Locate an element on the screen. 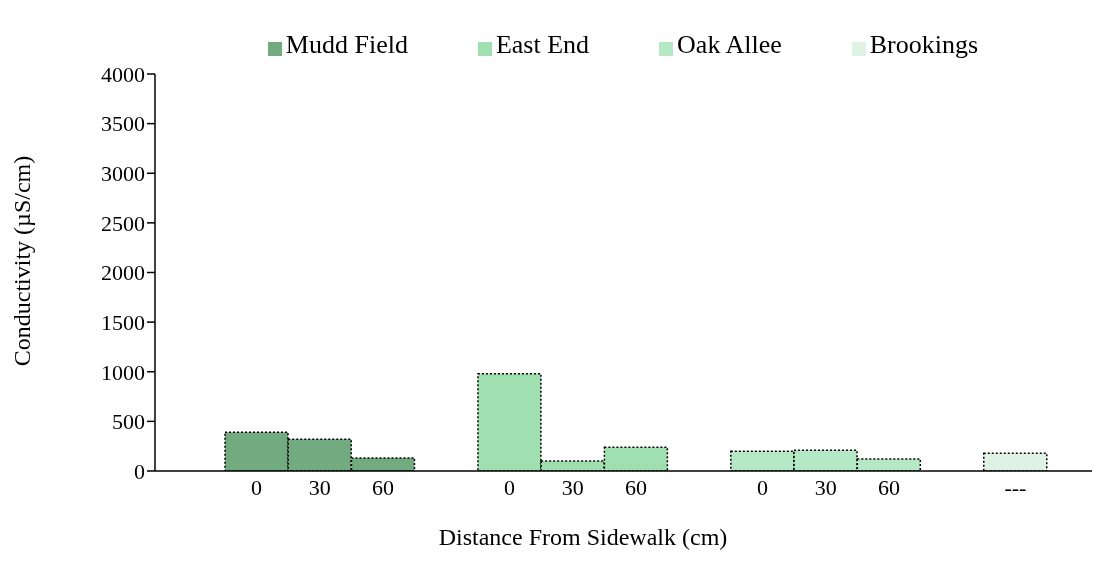 The image size is (1113, 561). legend-label: Oak Allee is located at coordinates (729, 44).